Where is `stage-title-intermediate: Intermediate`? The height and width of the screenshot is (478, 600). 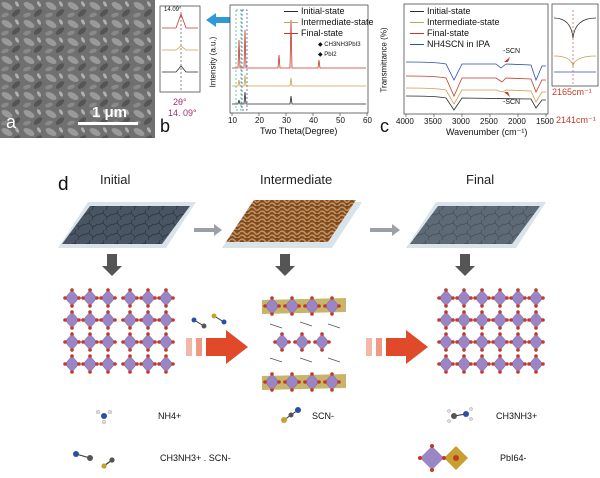 stage-title-intermediate: Intermediate is located at coordinates (296, 179).